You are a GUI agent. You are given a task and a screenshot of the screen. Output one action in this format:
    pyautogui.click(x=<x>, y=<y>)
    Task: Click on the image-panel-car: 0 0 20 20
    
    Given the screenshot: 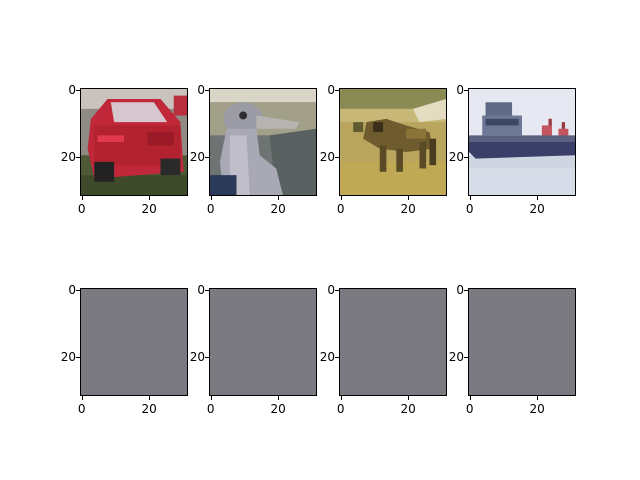 What is the action you would take?
    pyautogui.click(x=124, y=149)
    